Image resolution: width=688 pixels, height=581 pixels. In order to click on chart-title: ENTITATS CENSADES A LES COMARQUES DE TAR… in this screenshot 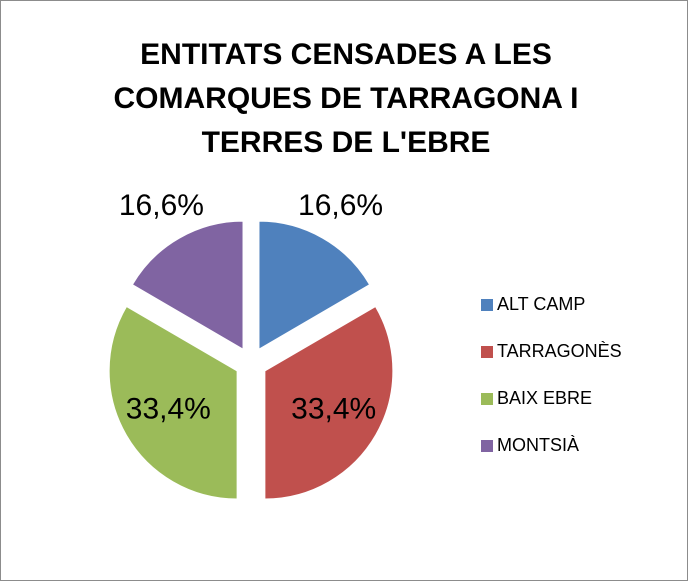, I will do `click(346, 98)`.